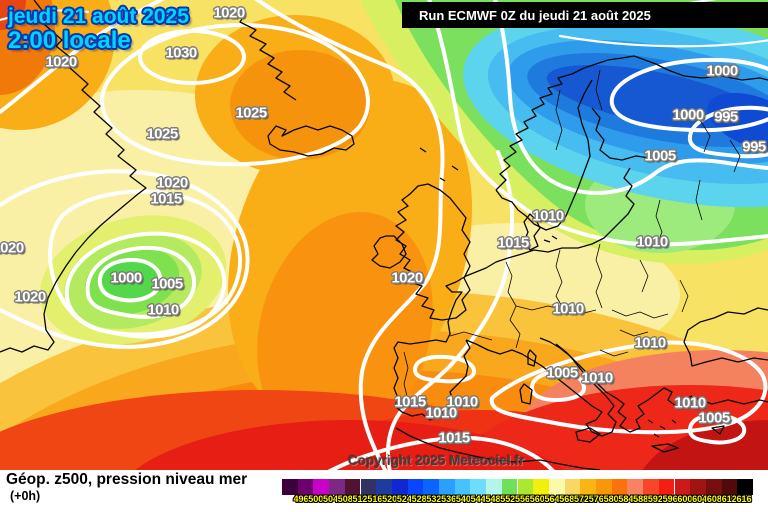 Image resolution: width=768 pixels, height=512 pixels. What do you see at coordinates (404, 499) in the screenshot?
I see `scale-value: 524` at bounding box center [404, 499].